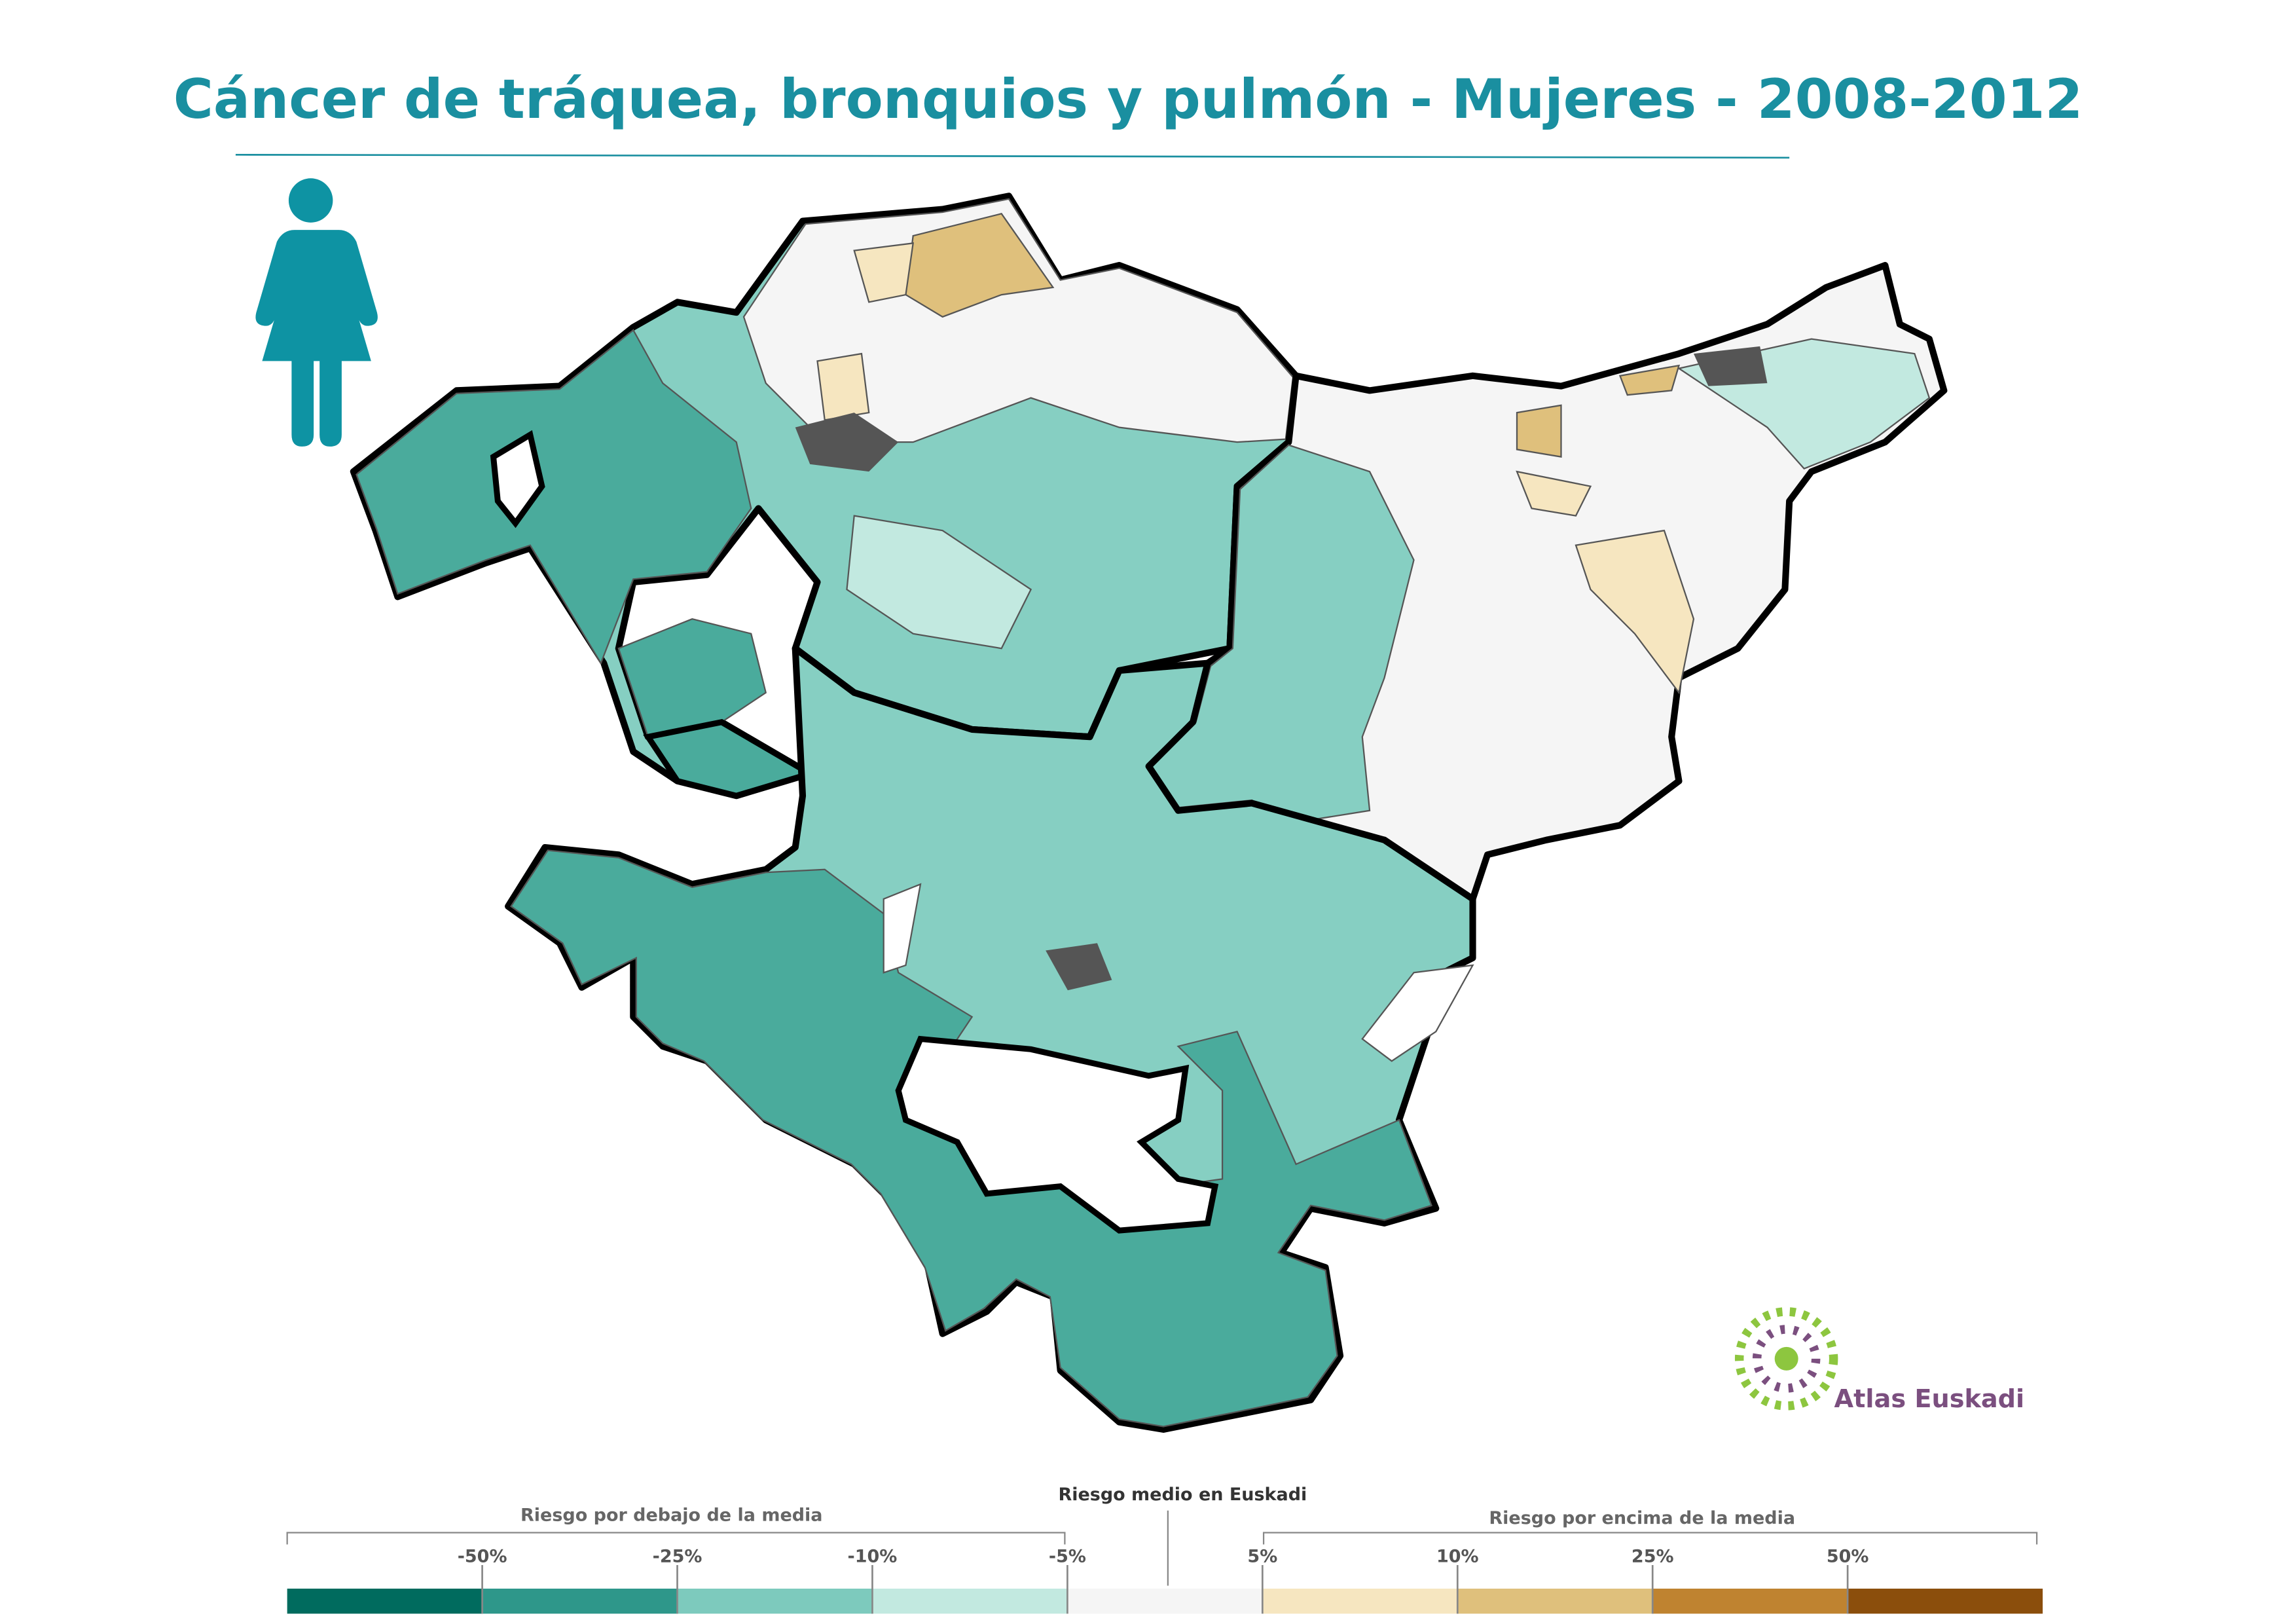  What do you see at coordinates (1652, 1556) in the screenshot?
I see `legend-break-label: 25%` at bounding box center [1652, 1556].